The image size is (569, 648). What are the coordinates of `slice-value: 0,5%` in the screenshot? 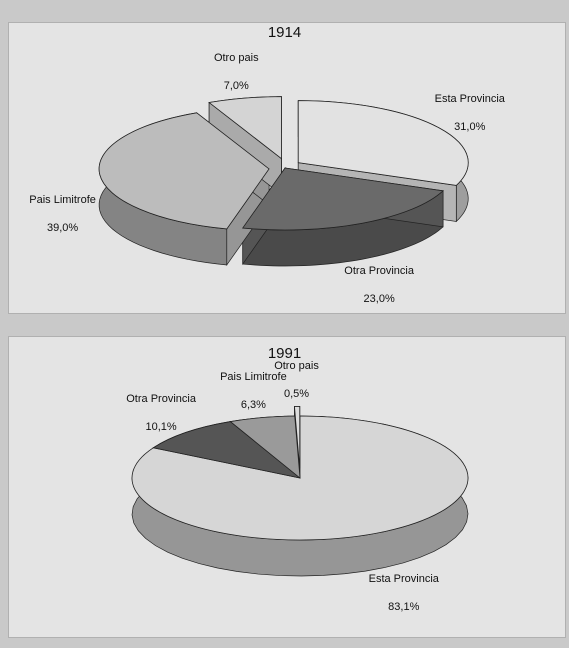 It's located at (296, 393).